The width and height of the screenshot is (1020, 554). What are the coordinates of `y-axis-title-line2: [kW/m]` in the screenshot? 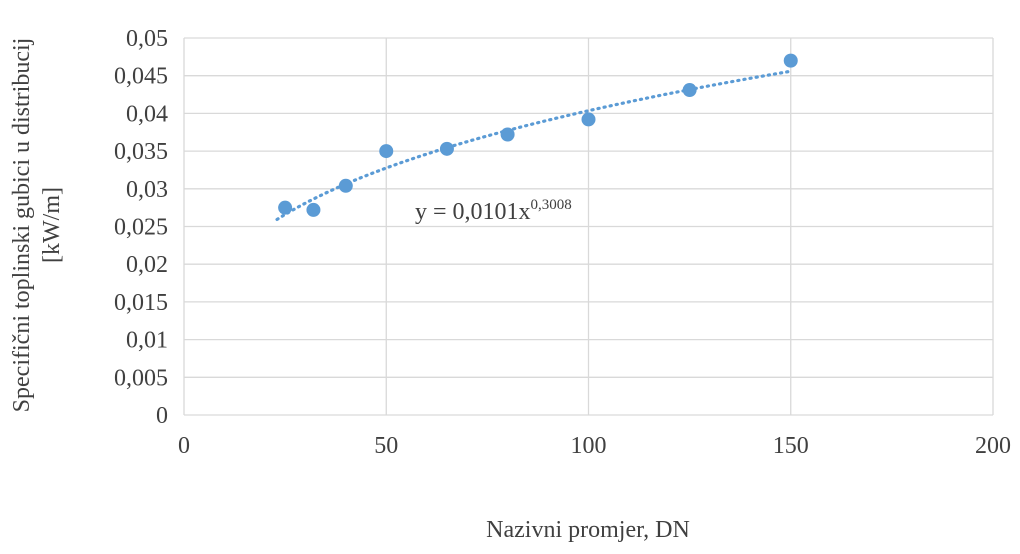 It's located at (52, 225).